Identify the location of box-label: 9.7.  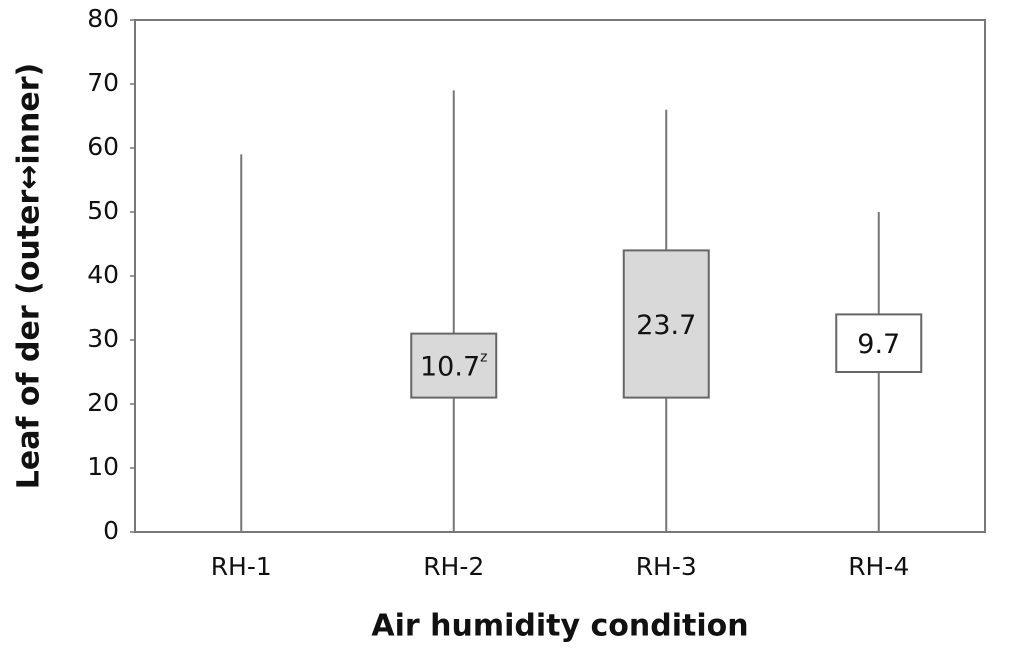
(878, 344).